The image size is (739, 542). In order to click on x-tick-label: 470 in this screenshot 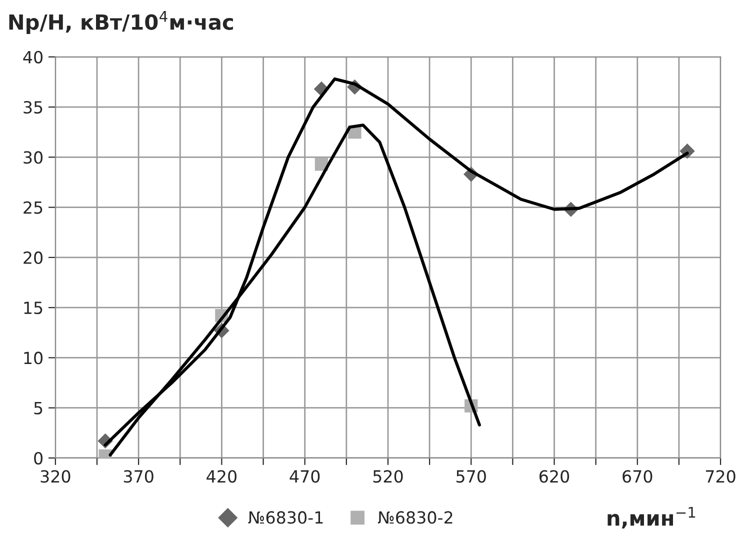, I will do `click(305, 476)`.